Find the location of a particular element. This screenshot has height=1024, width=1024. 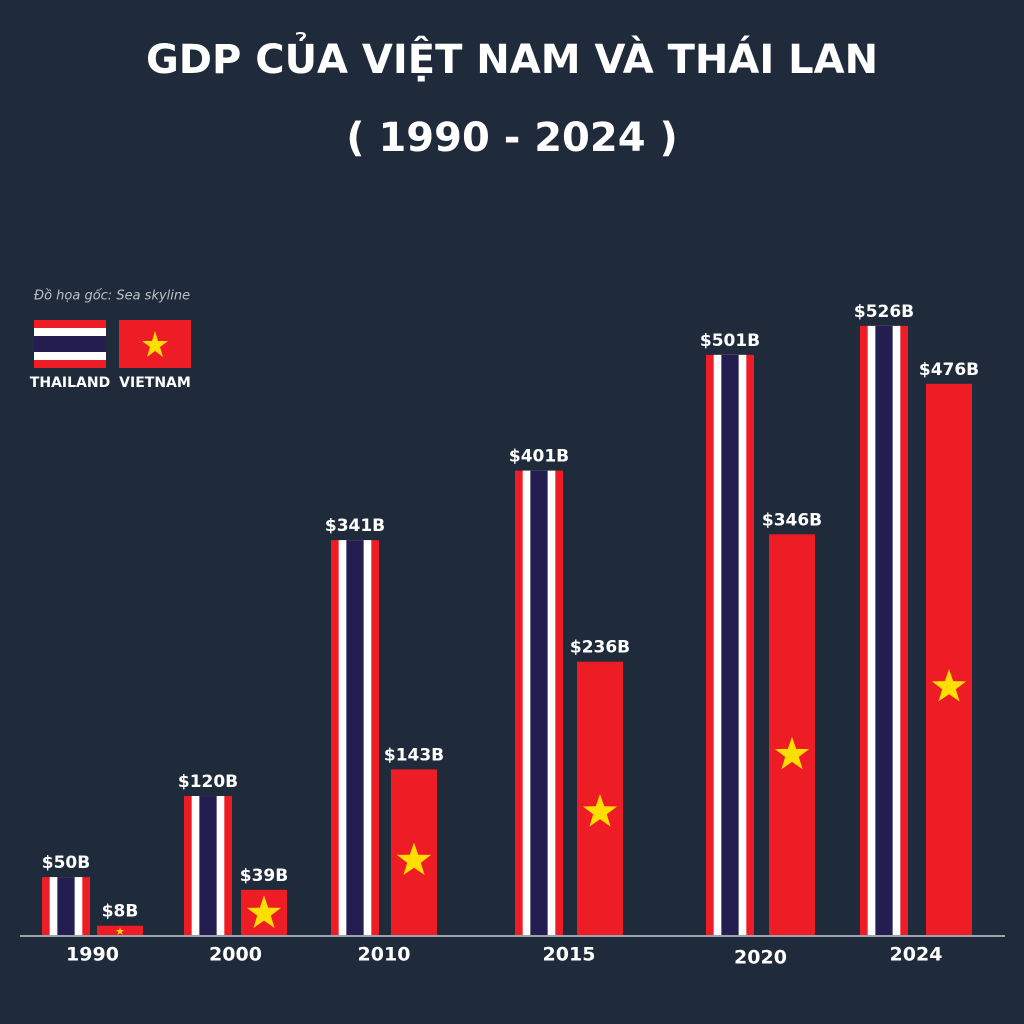

value-label: $346B is located at coordinates (792, 520).